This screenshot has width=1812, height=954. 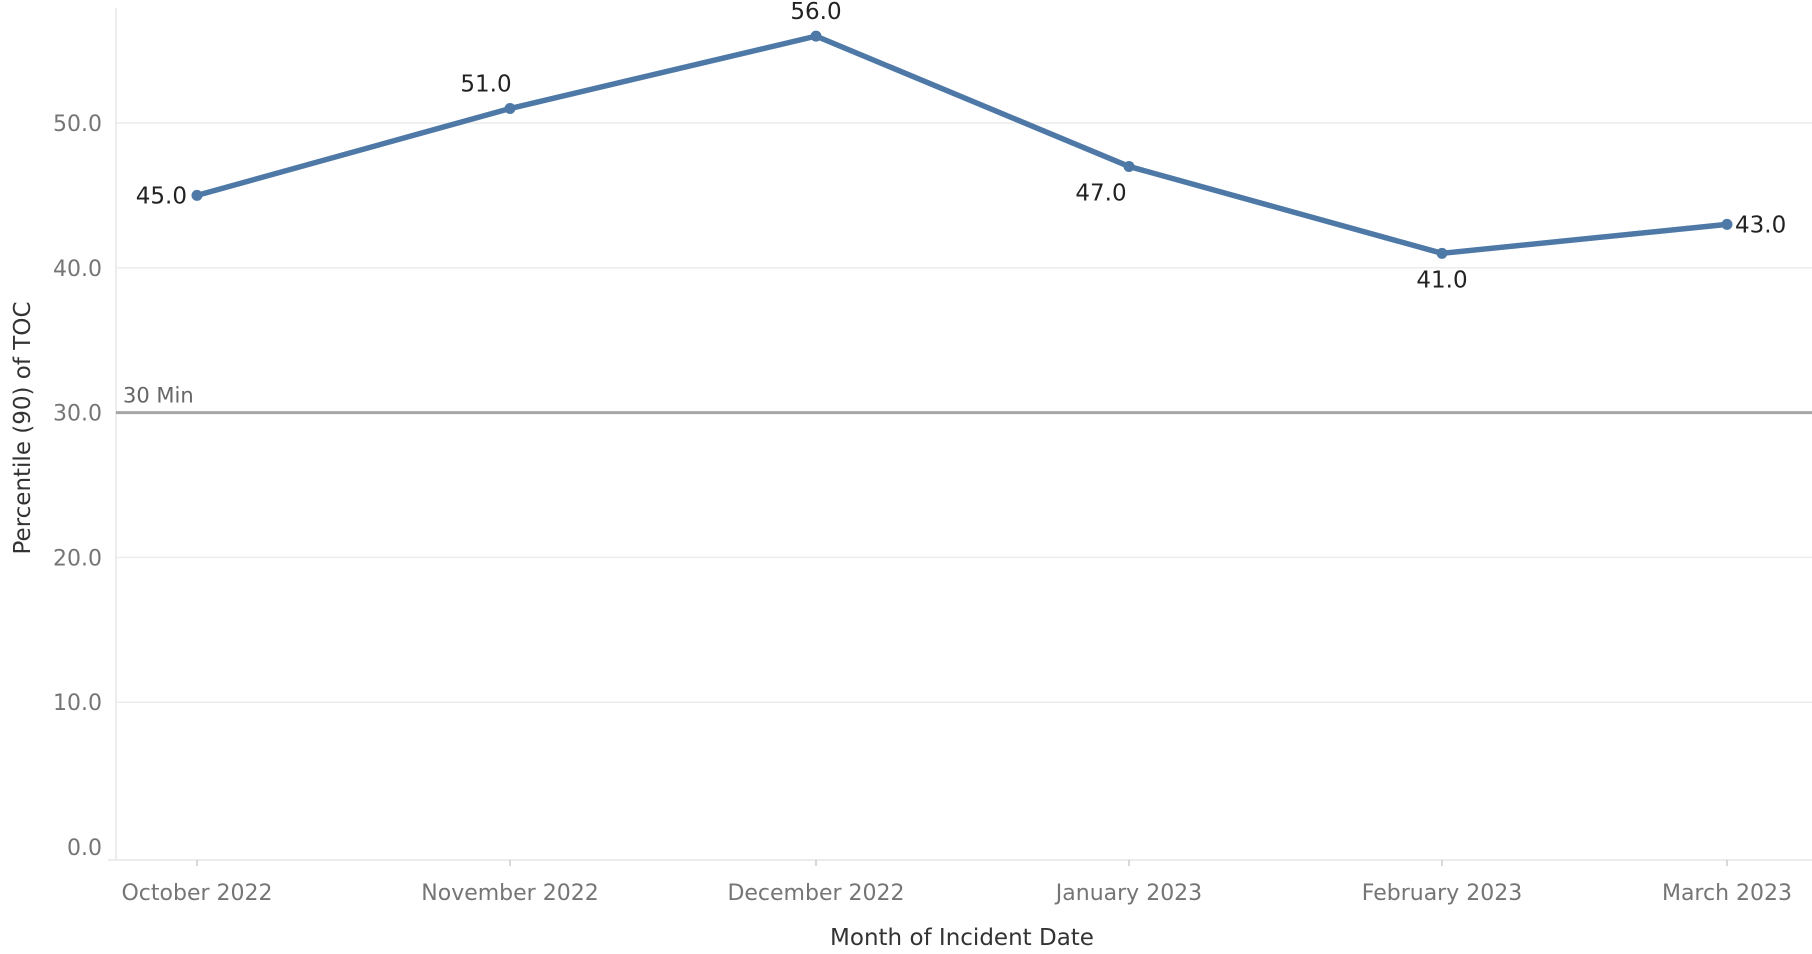 I want to click on y-tick-label: 20.0, so click(x=77, y=558).